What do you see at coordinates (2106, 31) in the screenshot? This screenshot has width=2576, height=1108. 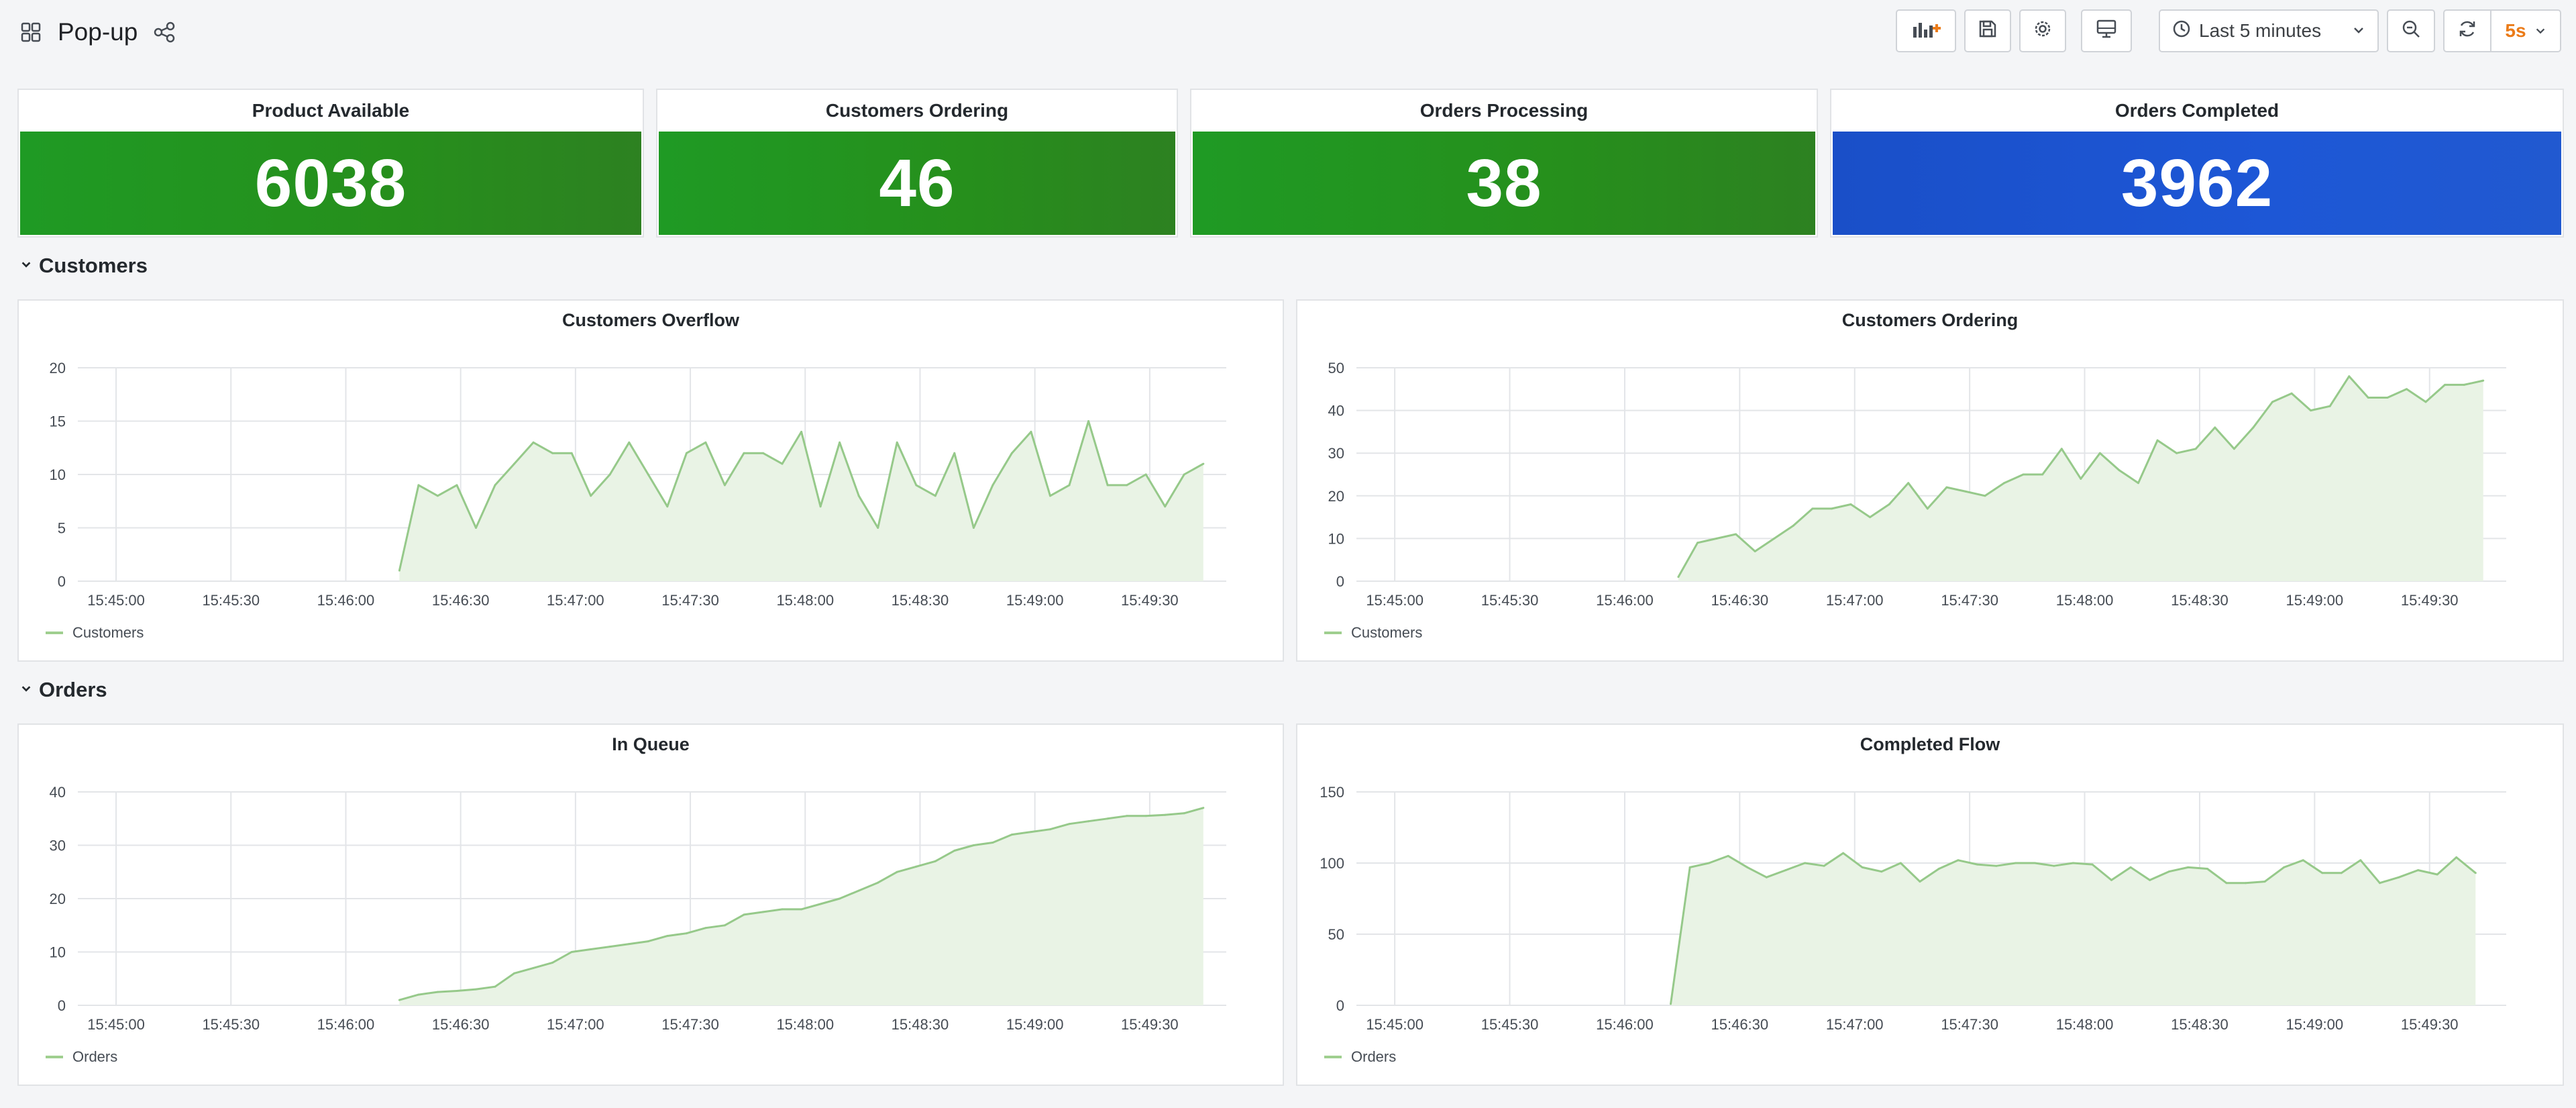 I see `tv-mode-button` at bounding box center [2106, 31].